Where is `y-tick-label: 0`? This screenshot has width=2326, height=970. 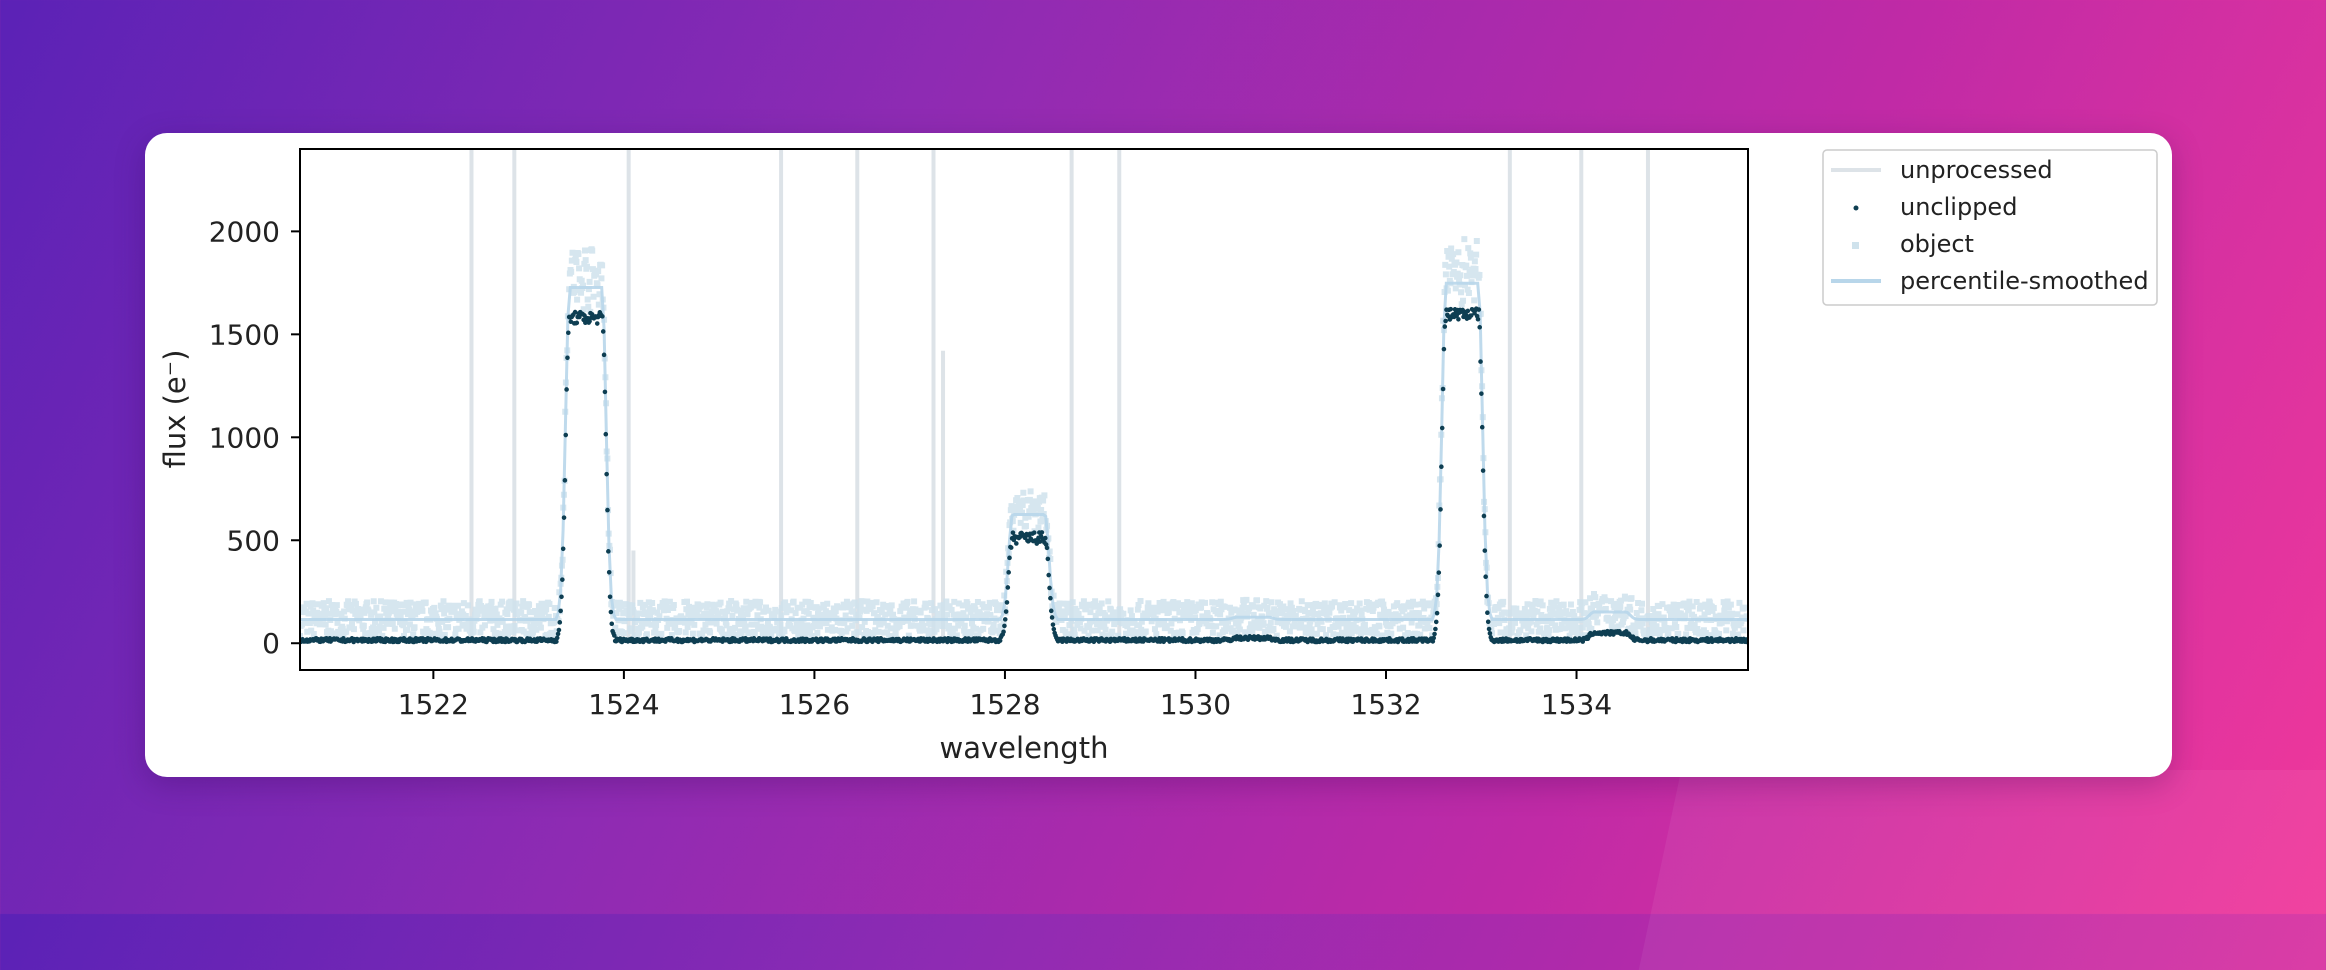 y-tick-label: 0 is located at coordinates (271, 643).